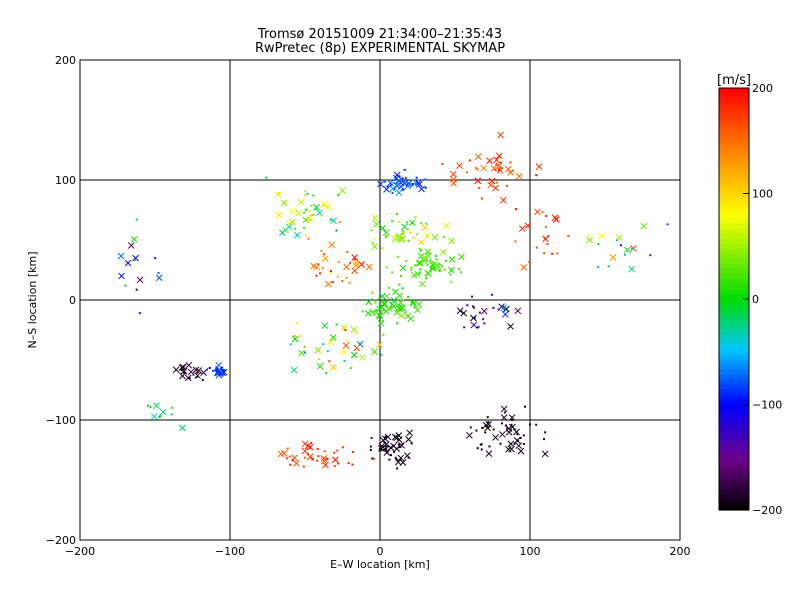 The width and height of the screenshot is (800, 604). Describe the element at coordinates (80, 551) in the screenshot. I see `x-tick-label: −200` at that location.